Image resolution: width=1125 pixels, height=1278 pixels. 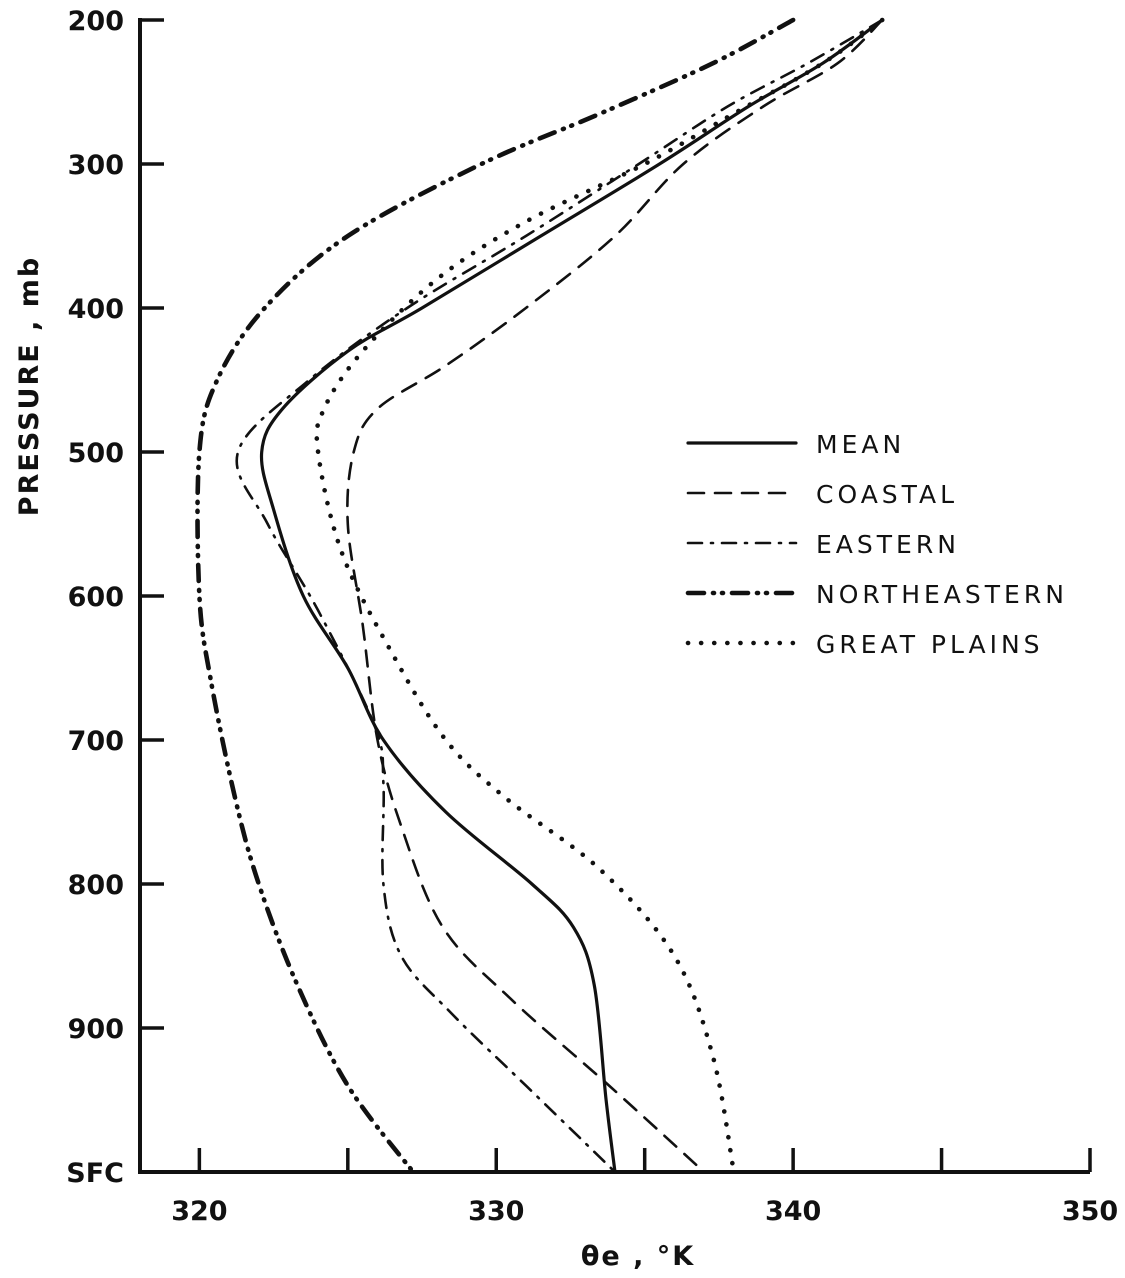 What do you see at coordinates (1090, 1211) in the screenshot?
I see `x-tick-label: 350` at bounding box center [1090, 1211].